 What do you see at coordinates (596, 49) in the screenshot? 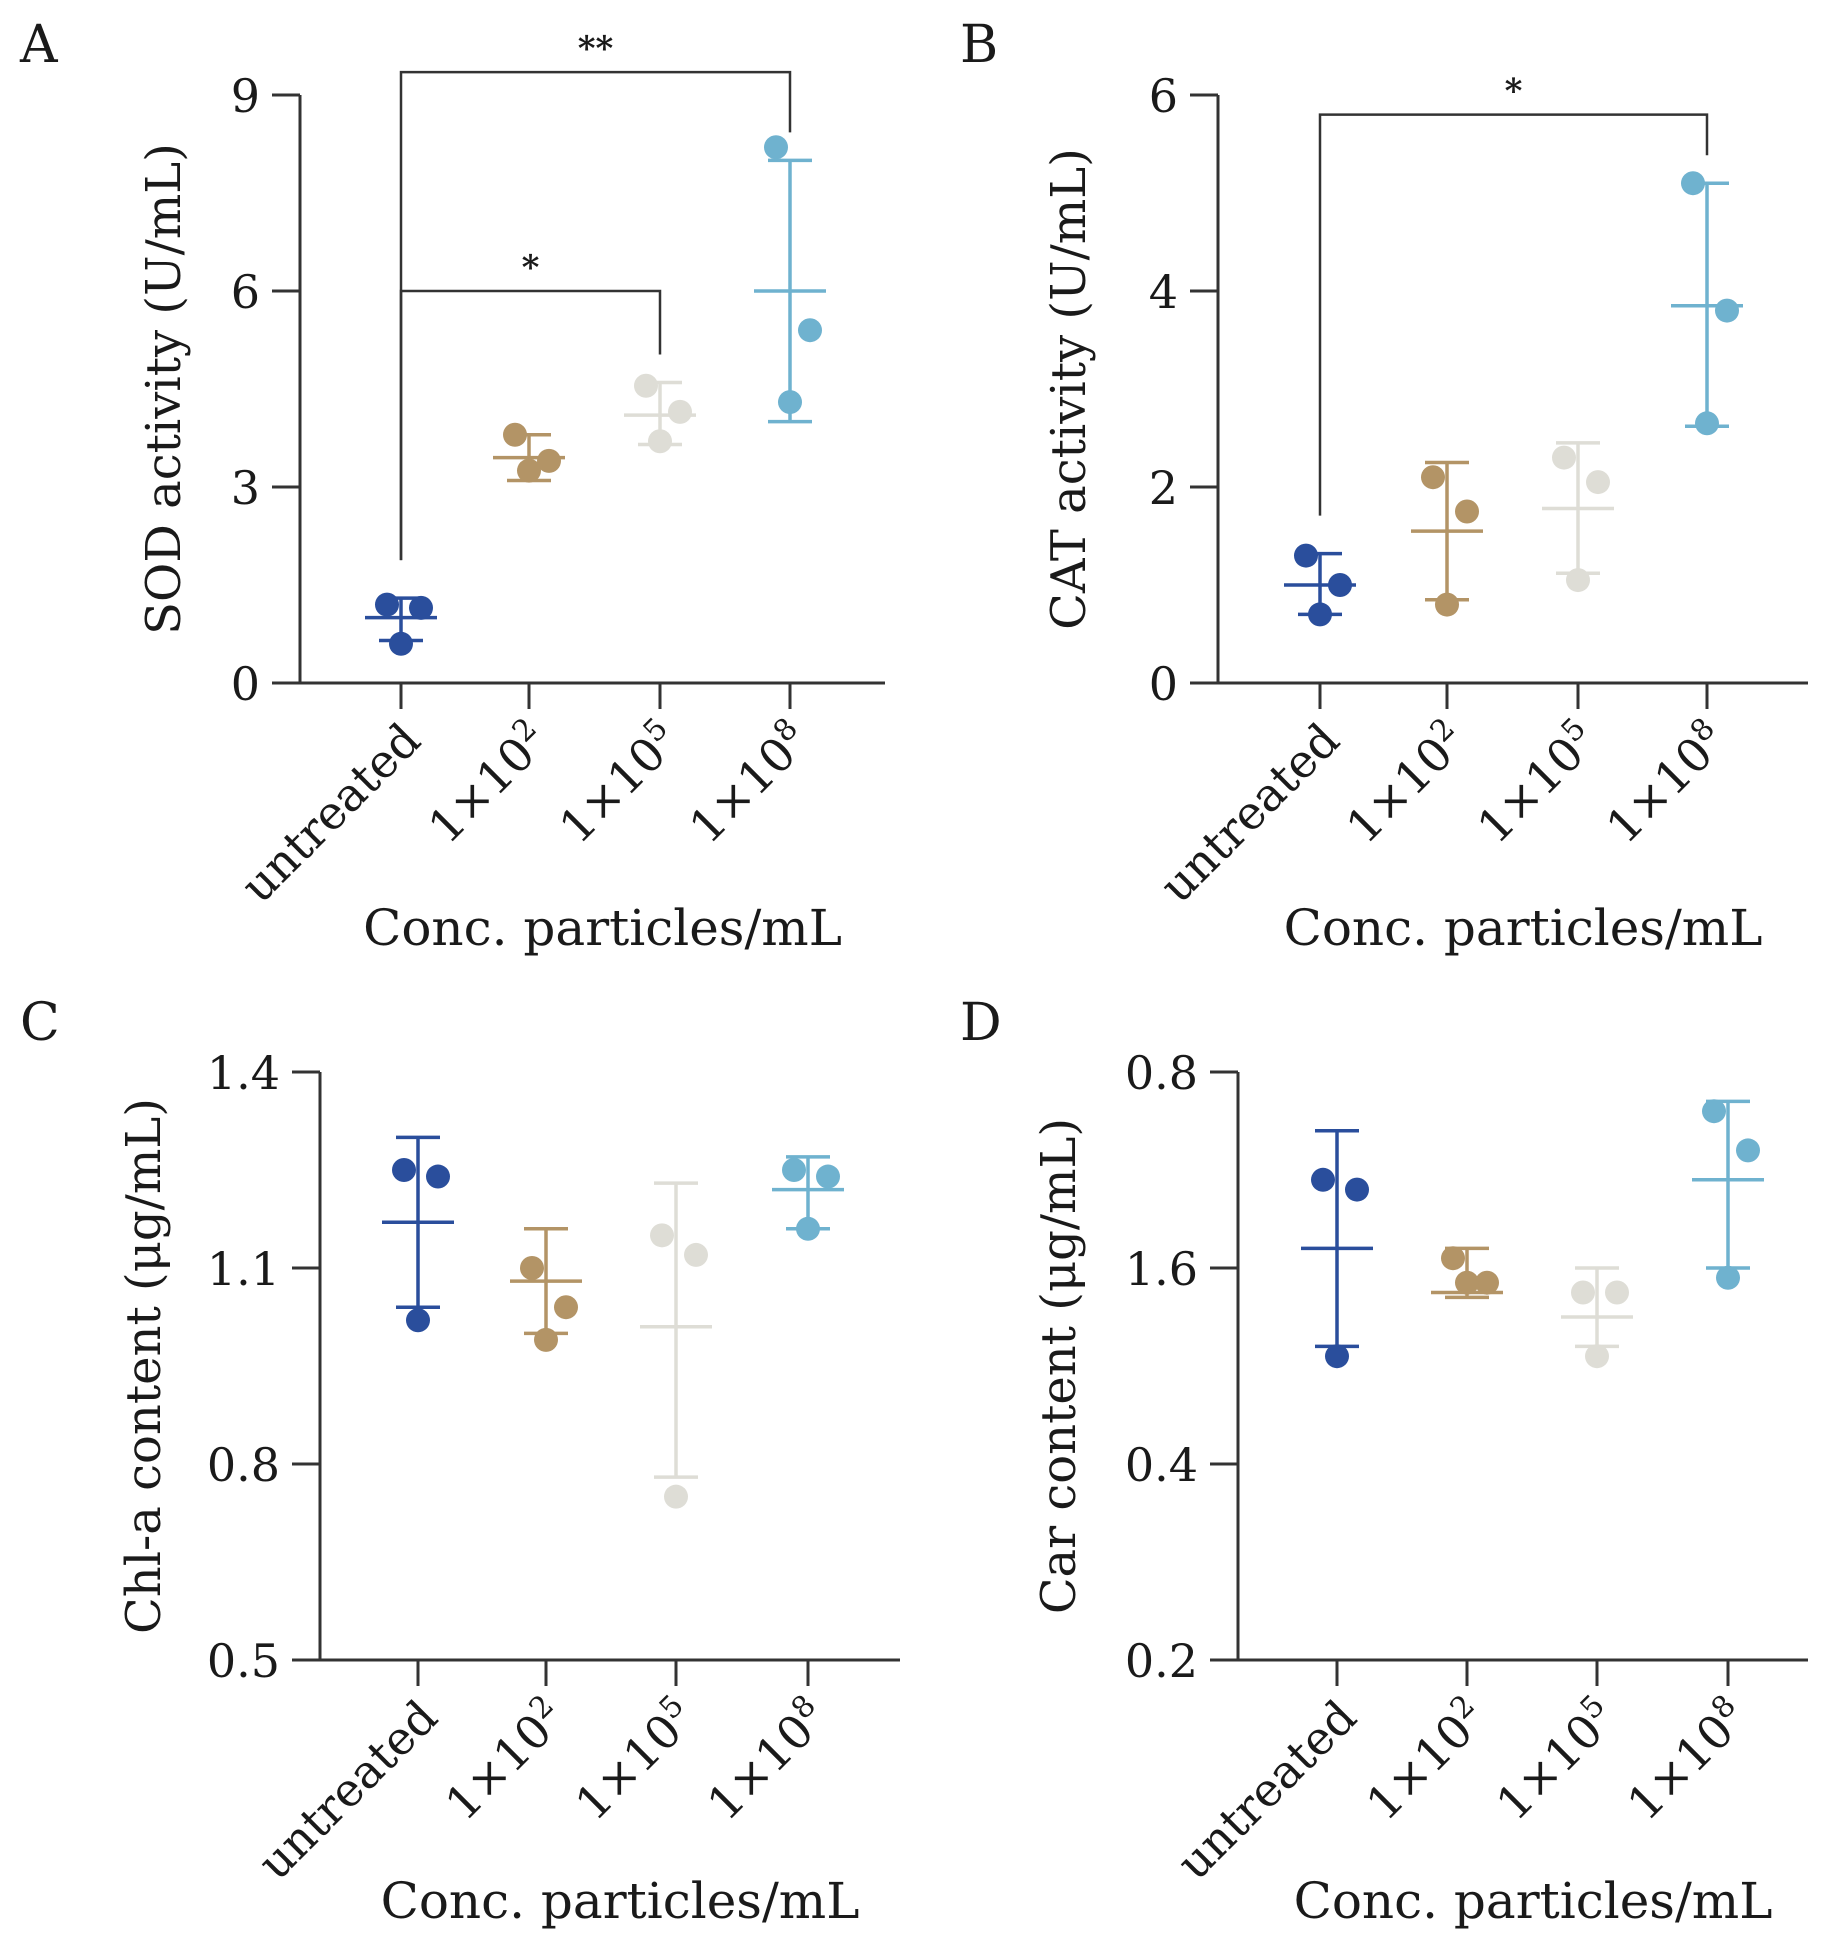
I see `significance-label: **` at bounding box center [596, 49].